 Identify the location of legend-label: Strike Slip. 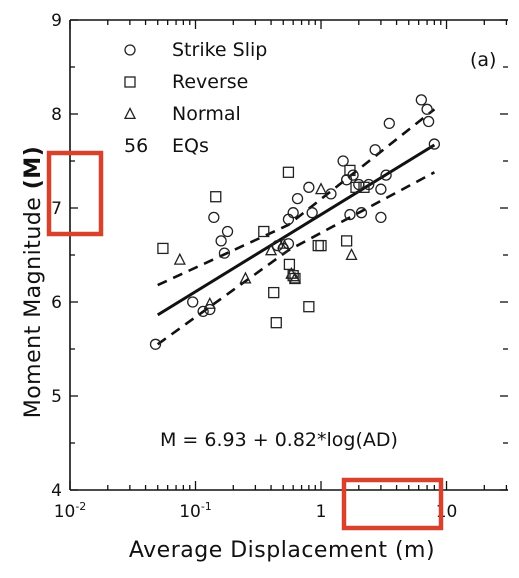
(219, 50).